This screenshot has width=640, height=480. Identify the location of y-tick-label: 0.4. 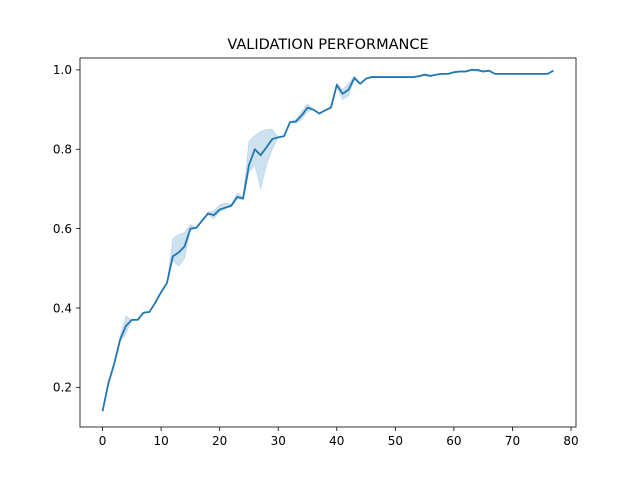
(62, 308).